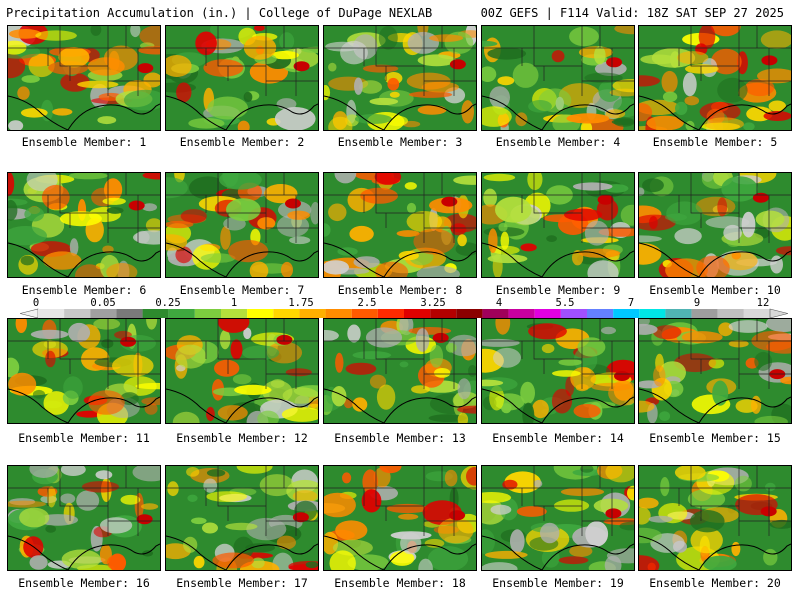  What do you see at coordinates (29, 313) in the screenshot?
I see `colorbar-arrow-left` at bounding box center [29, 313].